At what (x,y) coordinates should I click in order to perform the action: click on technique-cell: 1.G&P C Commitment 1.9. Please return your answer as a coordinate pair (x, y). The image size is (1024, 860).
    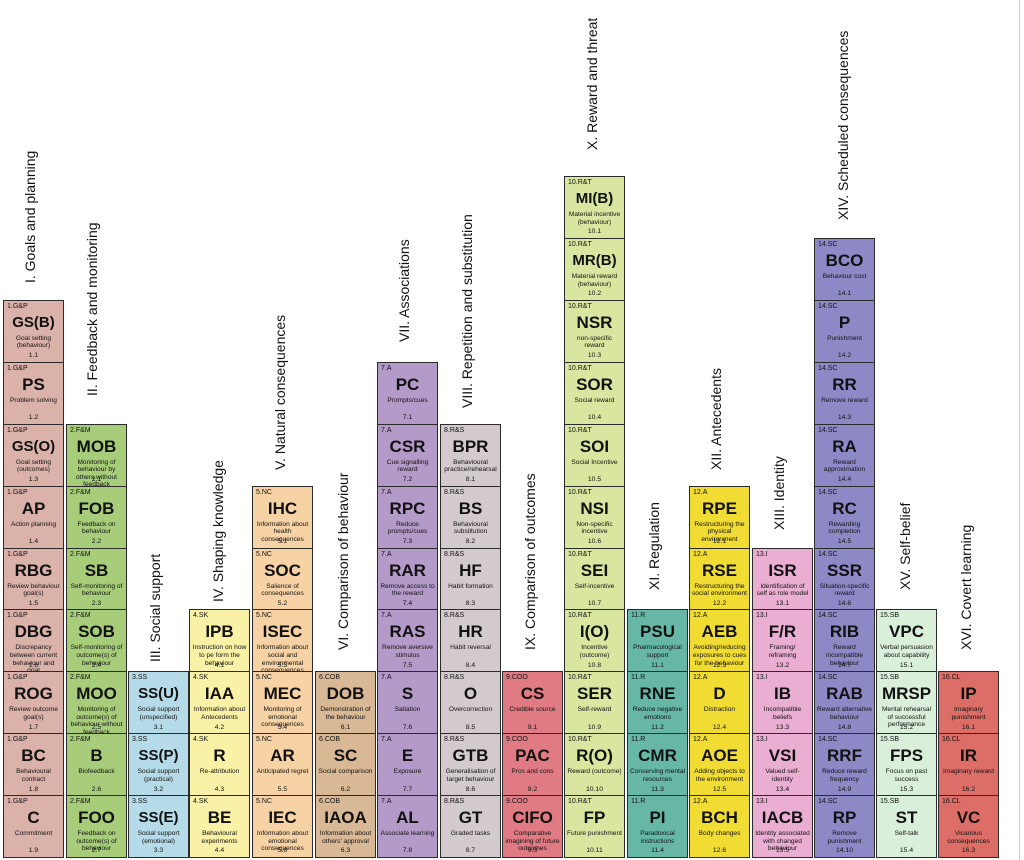
    Looking at the image, I should click on (33, 827).